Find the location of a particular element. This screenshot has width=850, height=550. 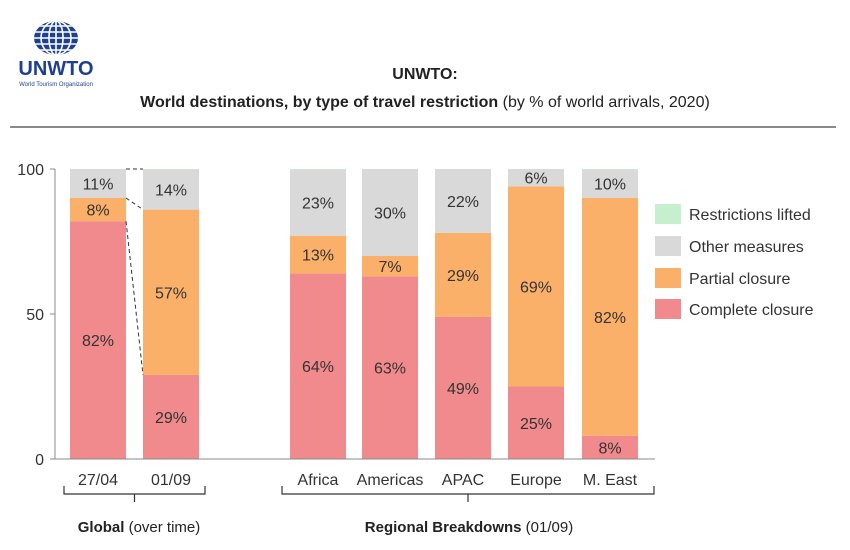

group-label-bold: Global is located at coordinates (101, 527).